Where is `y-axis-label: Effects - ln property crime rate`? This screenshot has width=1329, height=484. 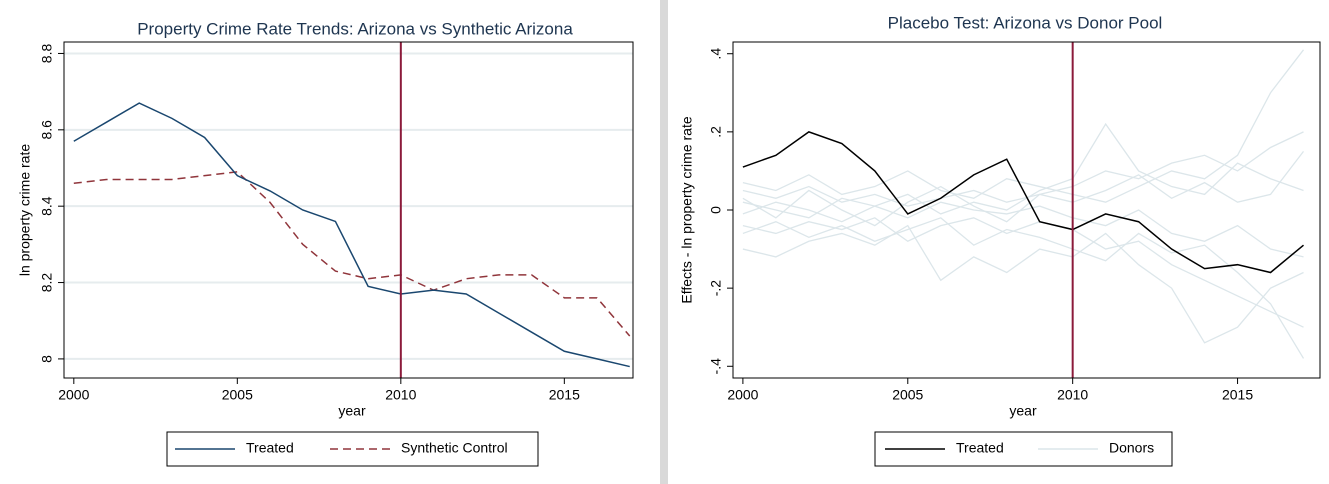
y-axis-label: Effects - ln property crime rate is located at coordinates (687, 209).